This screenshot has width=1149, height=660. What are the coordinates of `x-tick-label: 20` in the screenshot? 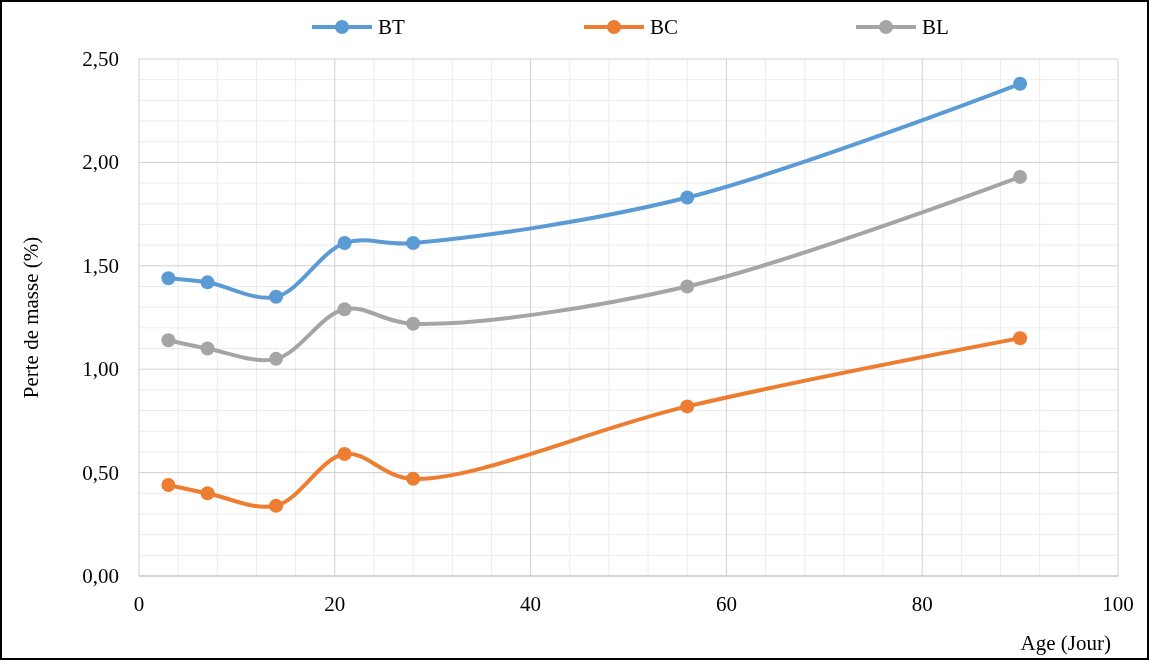 It's located at (335, 604).